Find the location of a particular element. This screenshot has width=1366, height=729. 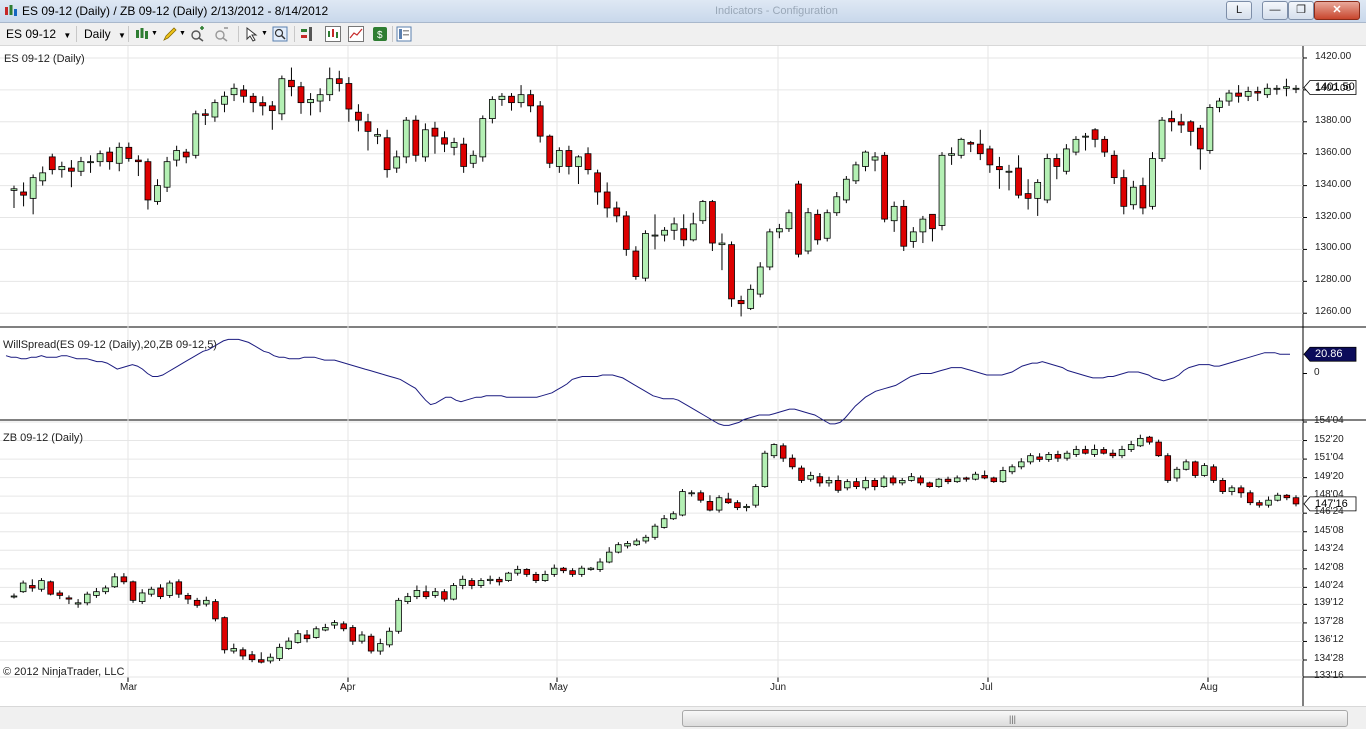

horizontal-scrollbar: ||| is located at coordinates (683, 717).